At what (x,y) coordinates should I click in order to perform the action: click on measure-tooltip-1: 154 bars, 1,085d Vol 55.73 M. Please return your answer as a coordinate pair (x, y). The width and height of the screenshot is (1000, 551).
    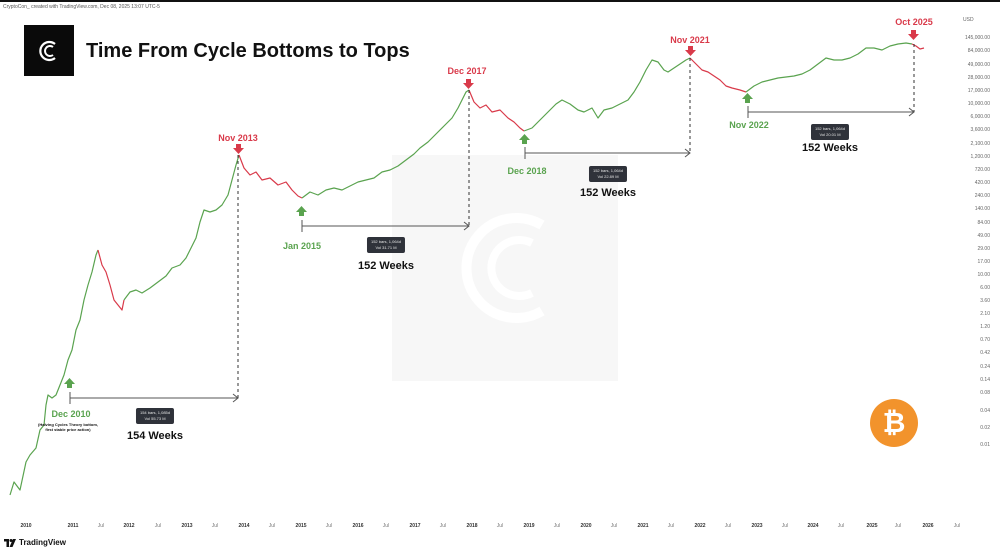
    Looking at the image, I should click on (155, 416).